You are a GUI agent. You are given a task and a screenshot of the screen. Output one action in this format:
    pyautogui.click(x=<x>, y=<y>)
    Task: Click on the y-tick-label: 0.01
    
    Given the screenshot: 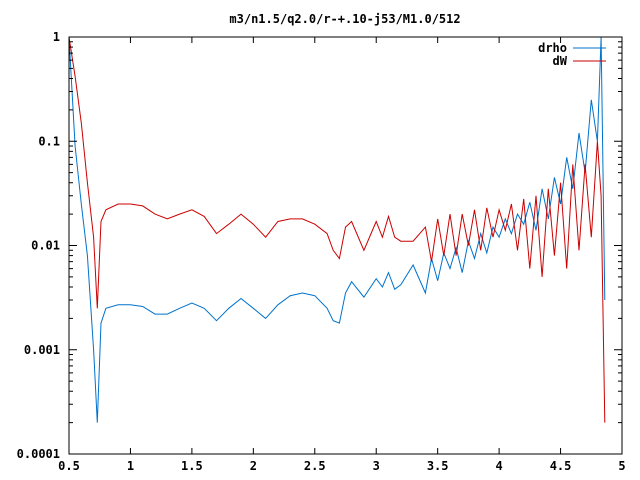 What is the action you would take?
    pyautogui.click(x=45, y=246)
    